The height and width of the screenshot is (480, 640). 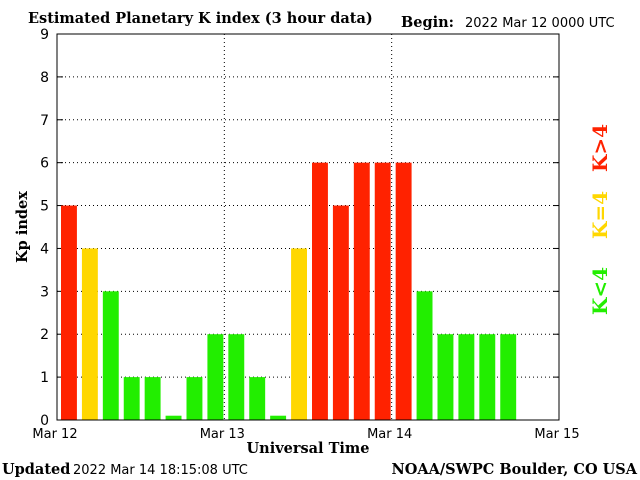 I want to click on y-axis-label: Kp index, so click(x=22, y=227).